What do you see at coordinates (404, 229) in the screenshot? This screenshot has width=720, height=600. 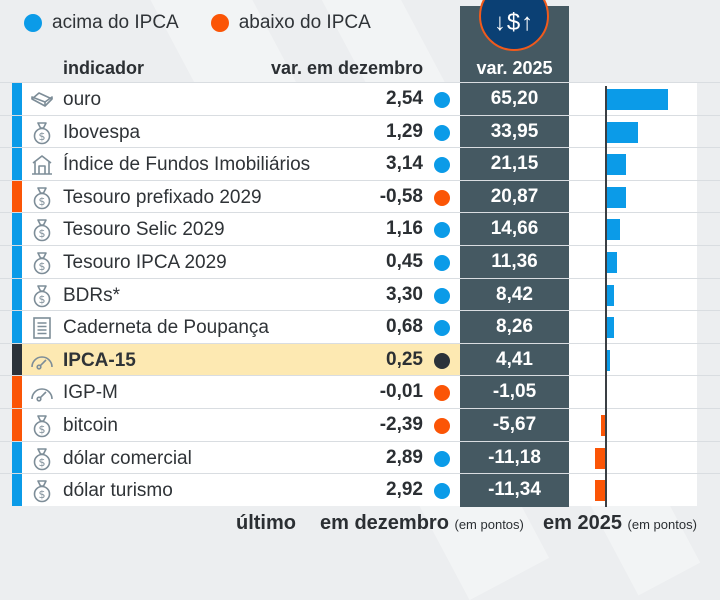 I see `december-value: 1,16` at bounding box center [404, 229].